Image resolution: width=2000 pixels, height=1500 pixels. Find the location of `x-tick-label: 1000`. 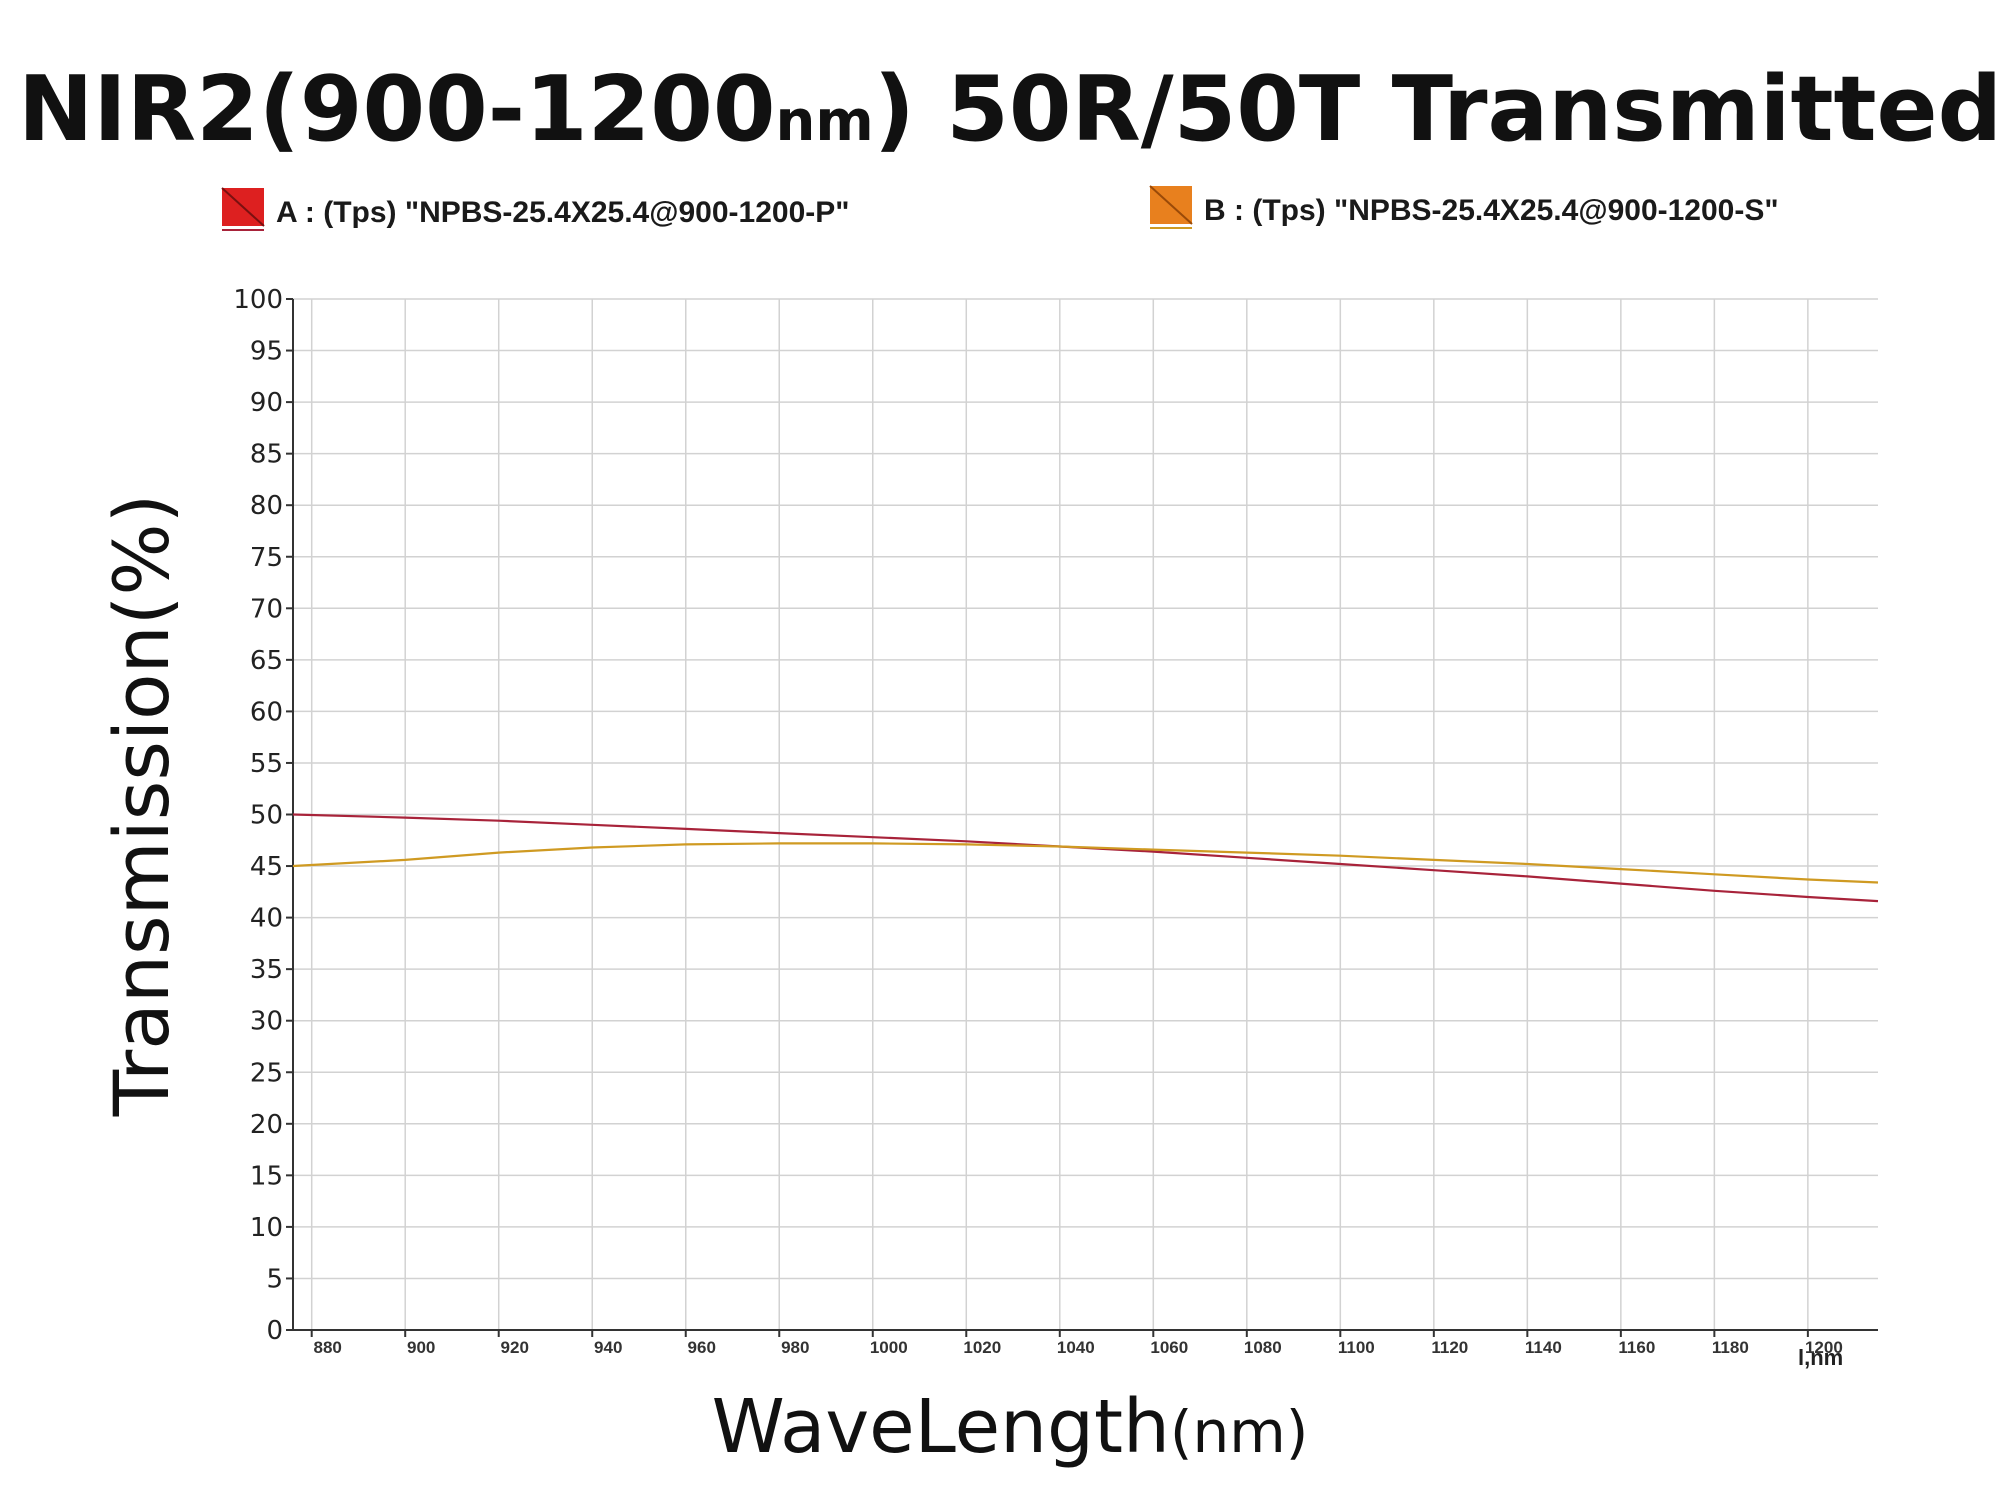

x-tick-label: 1000 is located at coordinates (889, 1347).